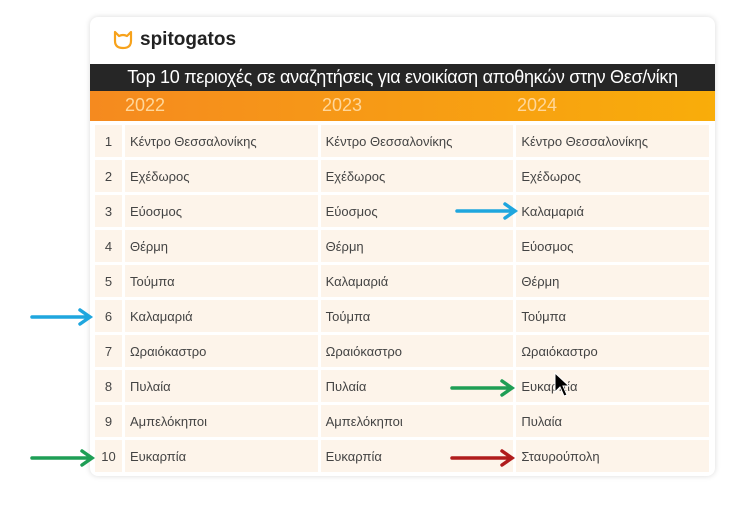  Describe the element at coordinates (221, 316) in the screenshot. I see `cell-2022: Καλαμαριά` at that location.